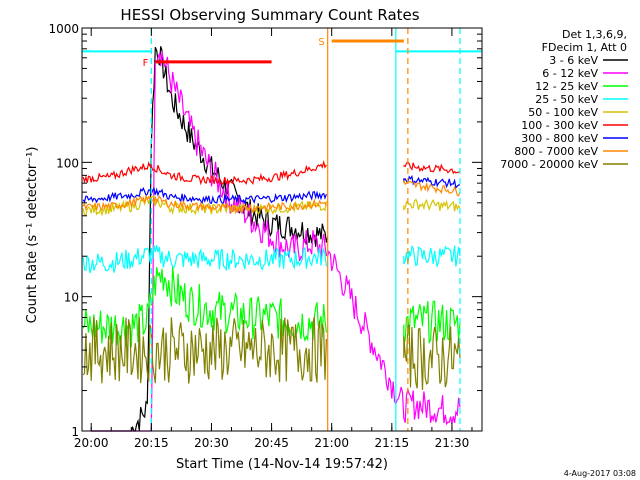 This screenshot has width=640, height=480. What do you see at coordinates (559, 125) in the screenshot?
I see `legend-label: 100 - 300 keV` at bounding box center [559, 125].